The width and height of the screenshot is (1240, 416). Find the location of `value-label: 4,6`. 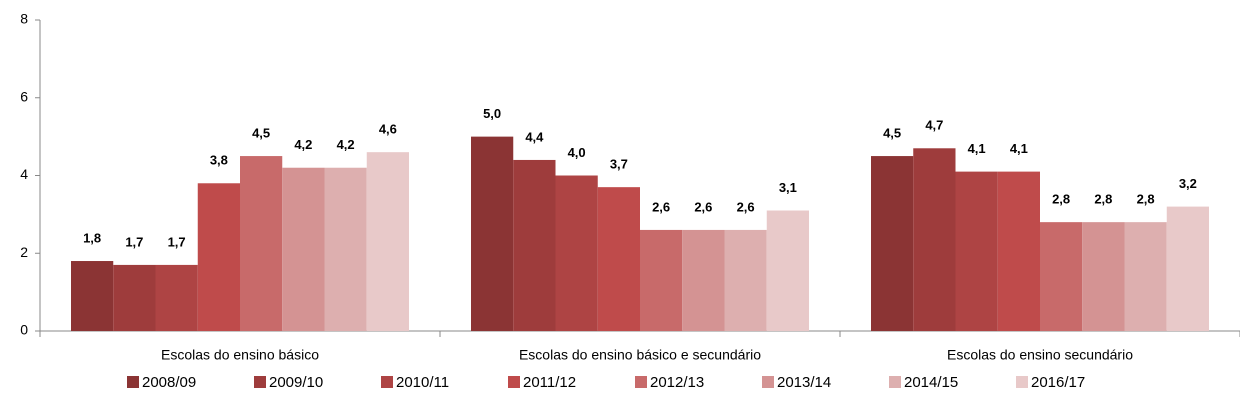

value-label: 4,6 is located at coordinates (388, 129).